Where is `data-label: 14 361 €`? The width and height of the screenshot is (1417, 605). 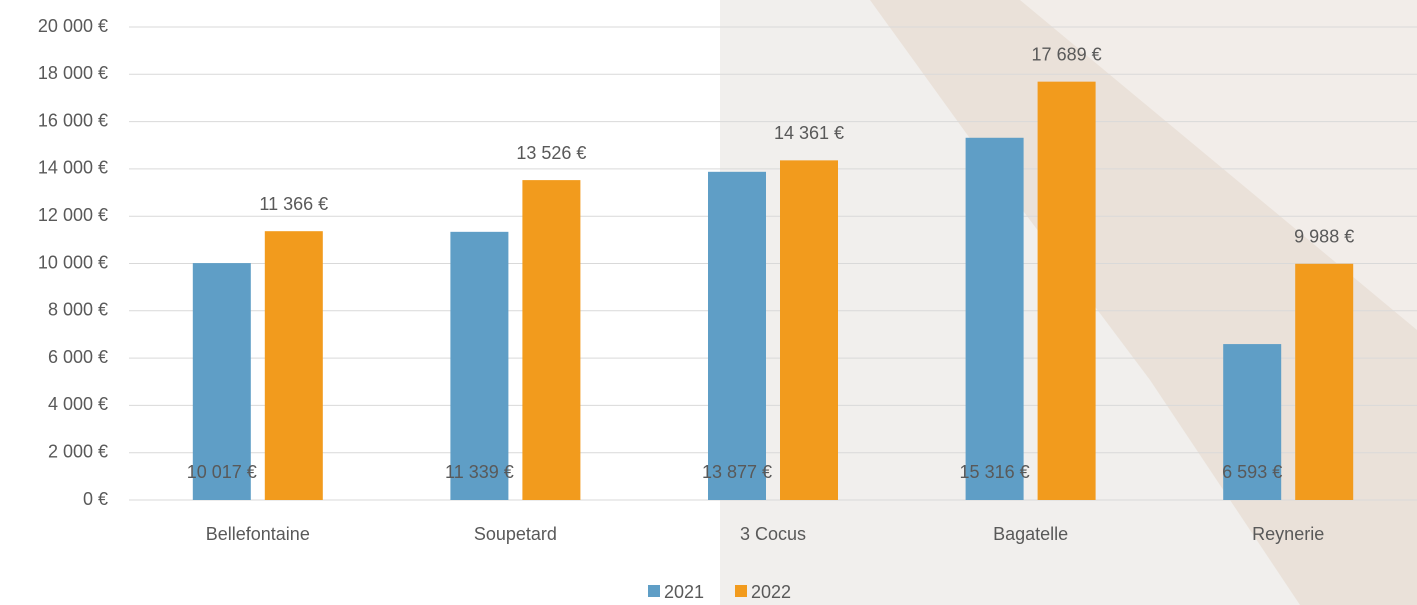 data-label: 14 361 € is located at coordinates (809, 133).